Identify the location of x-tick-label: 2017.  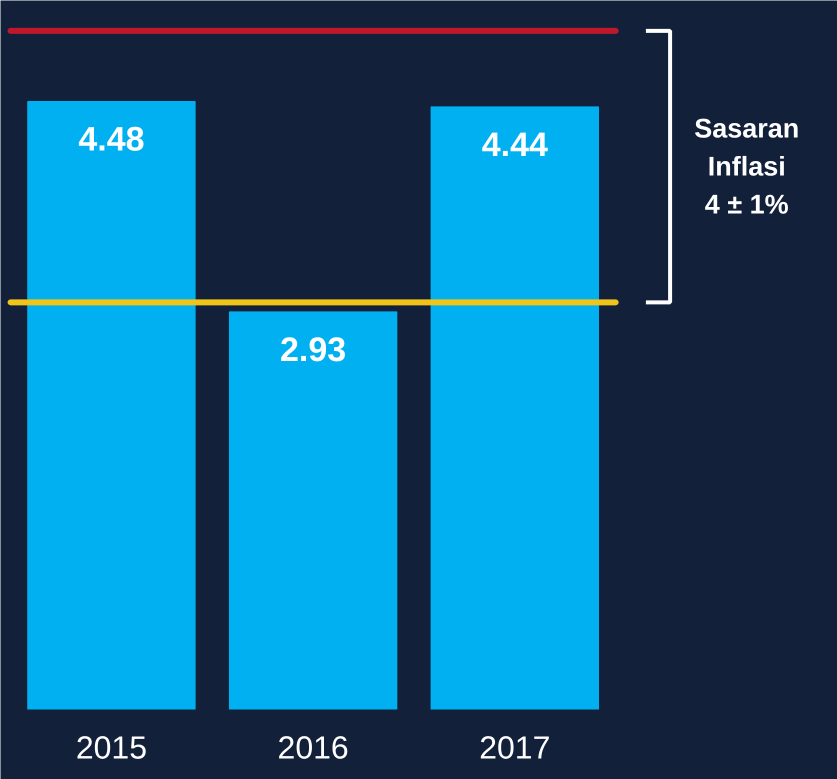
(514, 748).